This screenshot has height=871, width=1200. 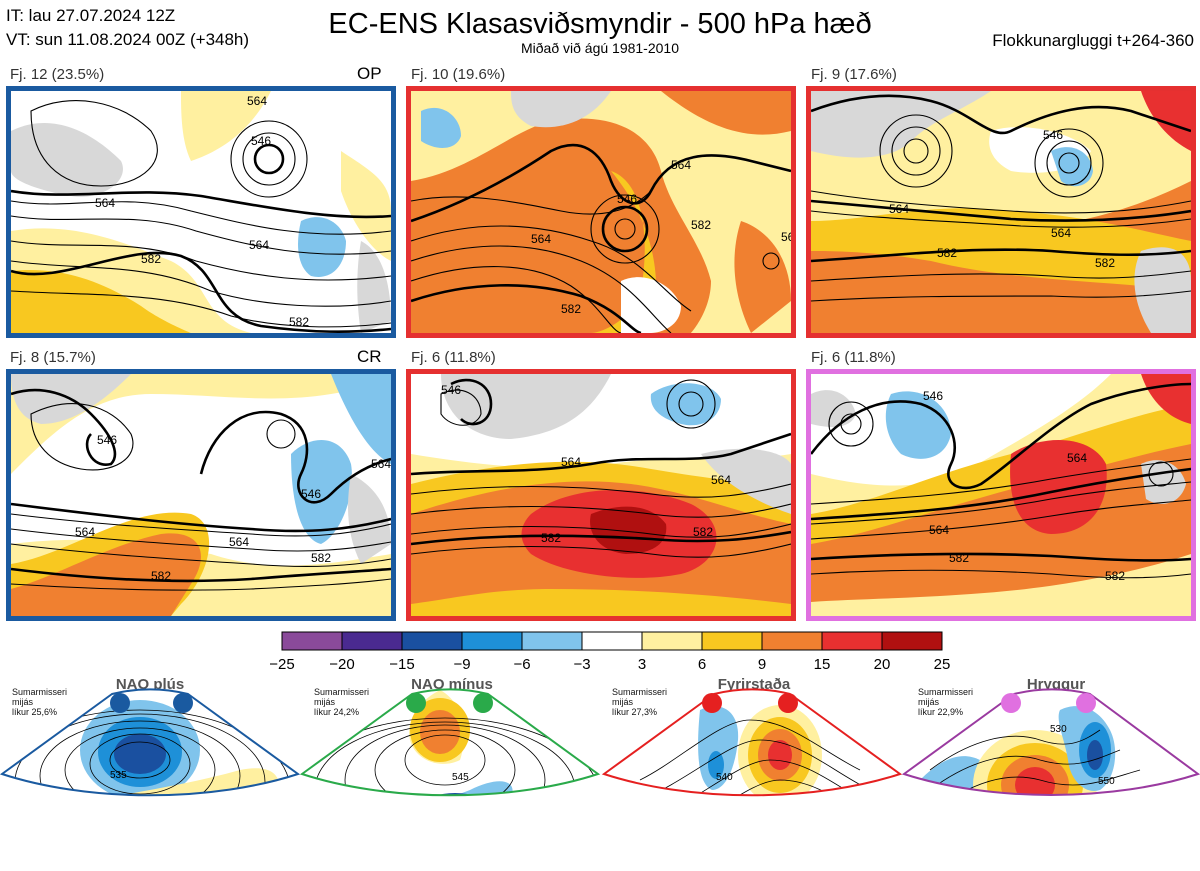 What do you see at coordinates (754, 684) in the screenshot?
I see `regime-3-name: Fyrirstaða` at bounding box center [754, 684].